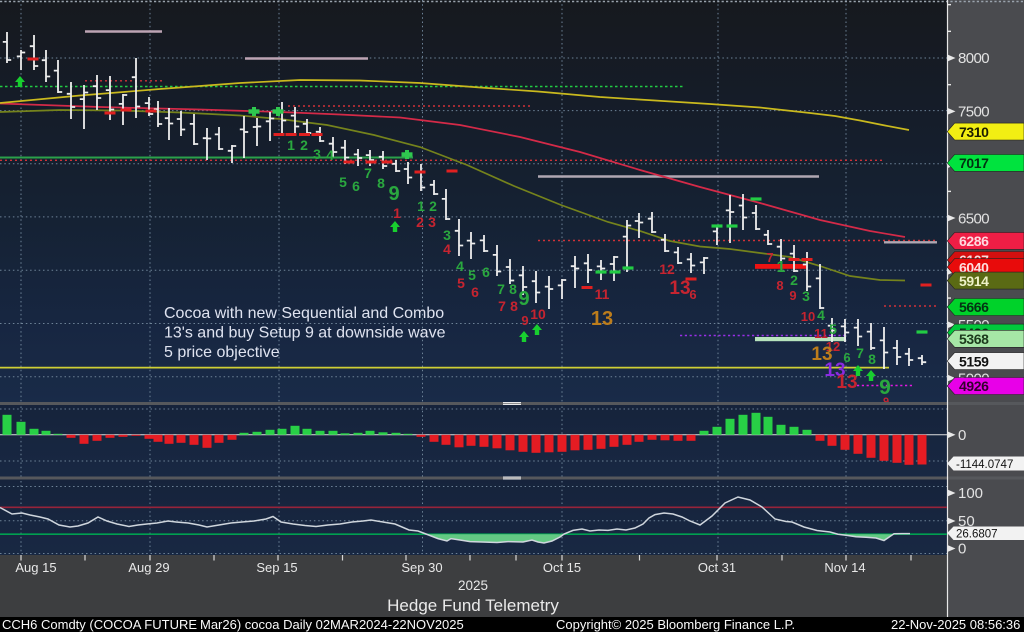  I want to click on svg-text: Nov 14, so click(844, 567).